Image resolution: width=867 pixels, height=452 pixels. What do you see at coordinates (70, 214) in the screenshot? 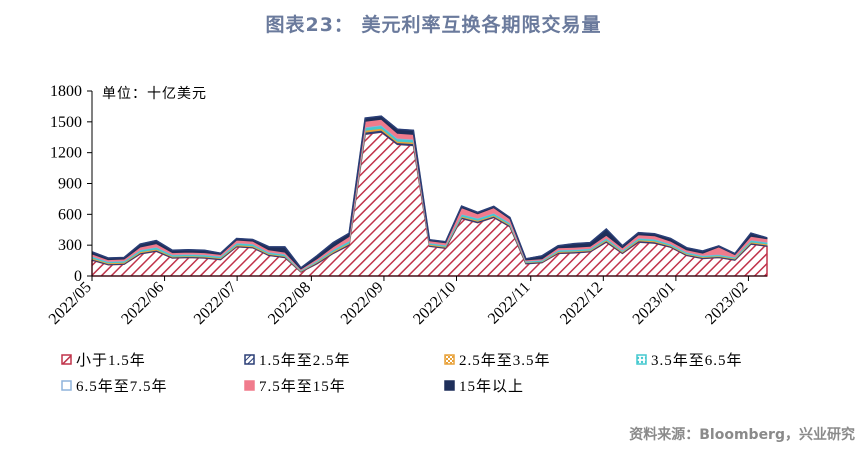
I see `y-tick-label: 600` at bounding box center [70, 214].